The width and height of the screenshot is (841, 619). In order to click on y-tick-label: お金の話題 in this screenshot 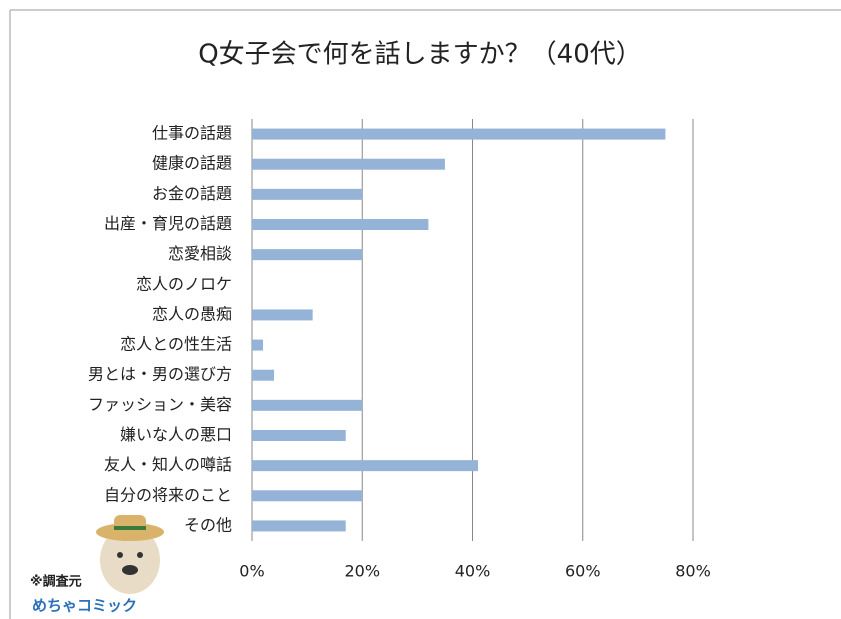, I will do `click(192, 193)`.